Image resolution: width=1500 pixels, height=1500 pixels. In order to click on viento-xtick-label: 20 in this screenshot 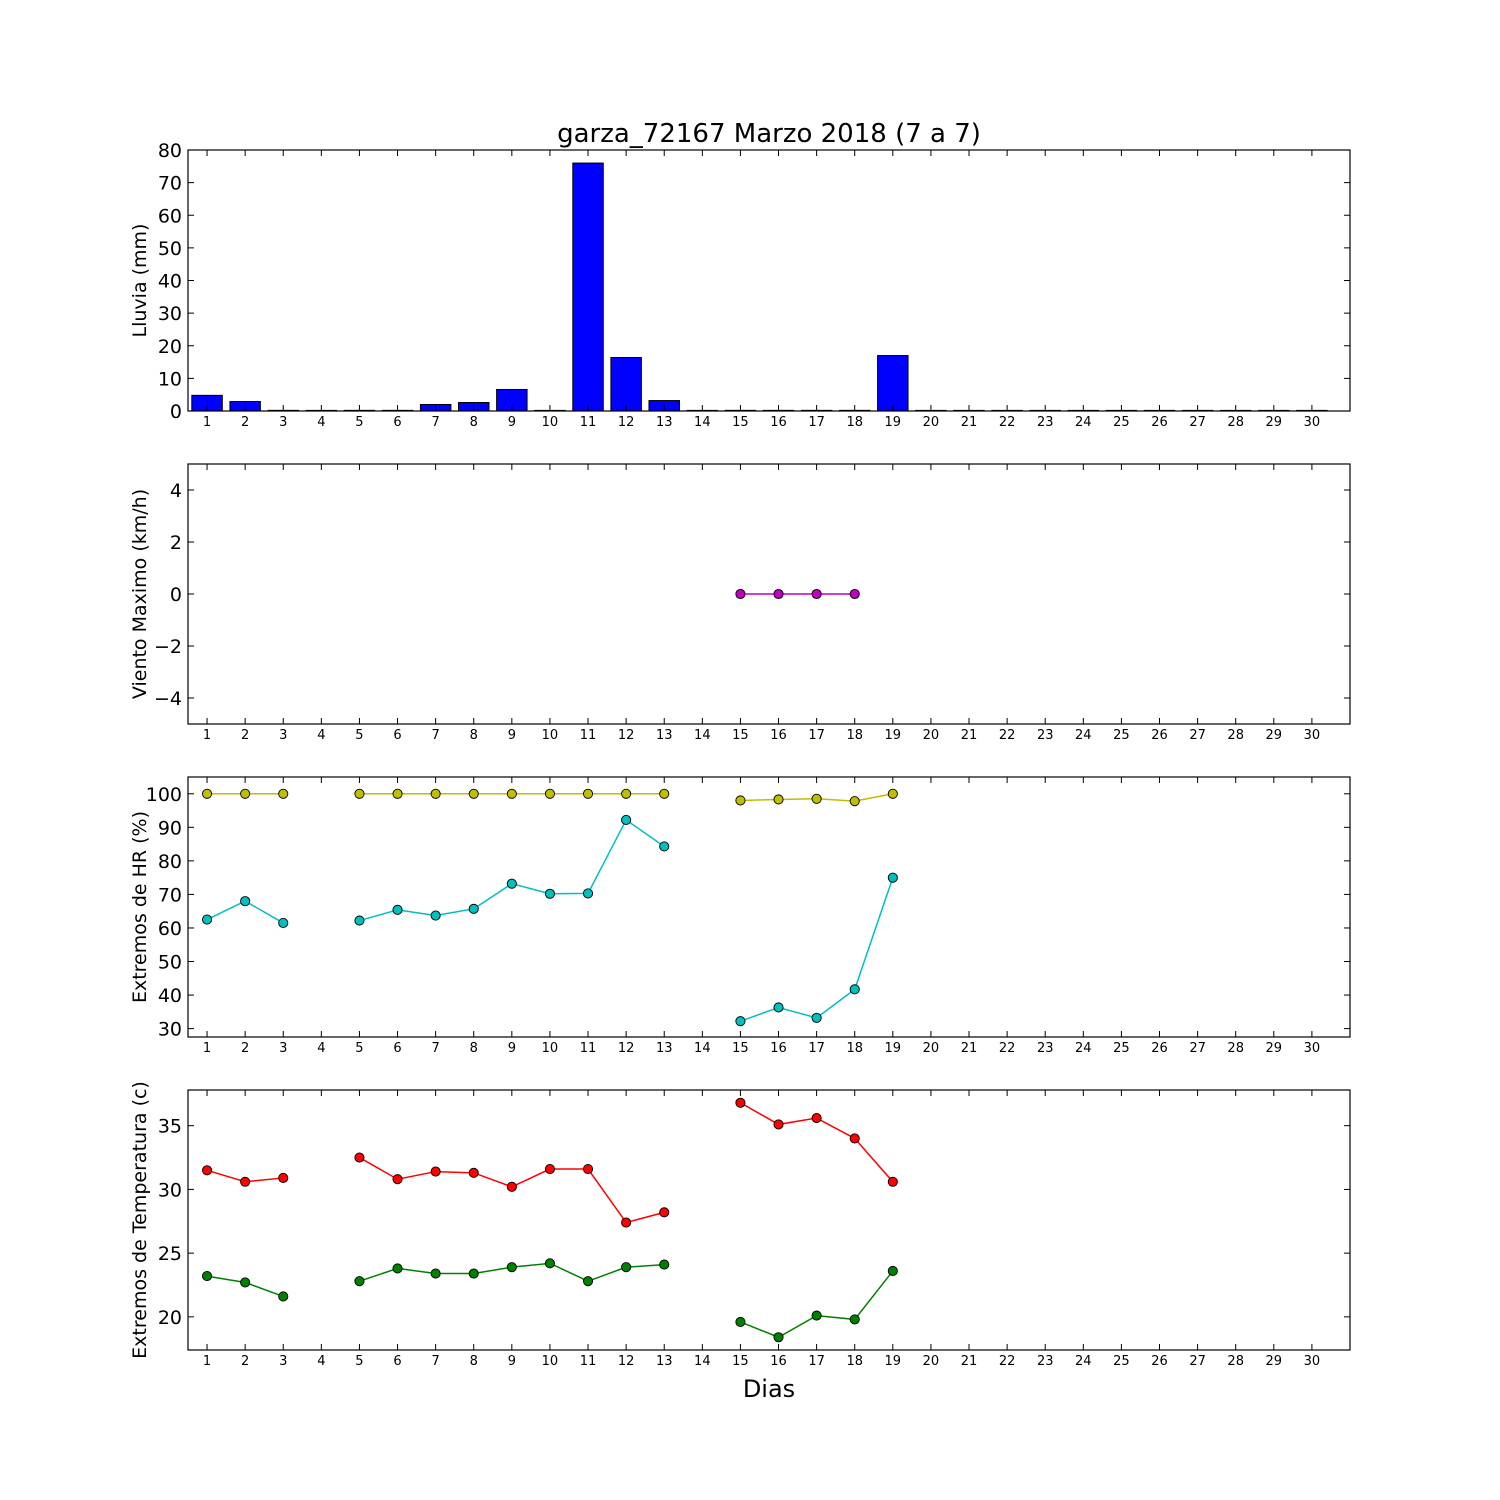, I will do `click(931, 735)`.